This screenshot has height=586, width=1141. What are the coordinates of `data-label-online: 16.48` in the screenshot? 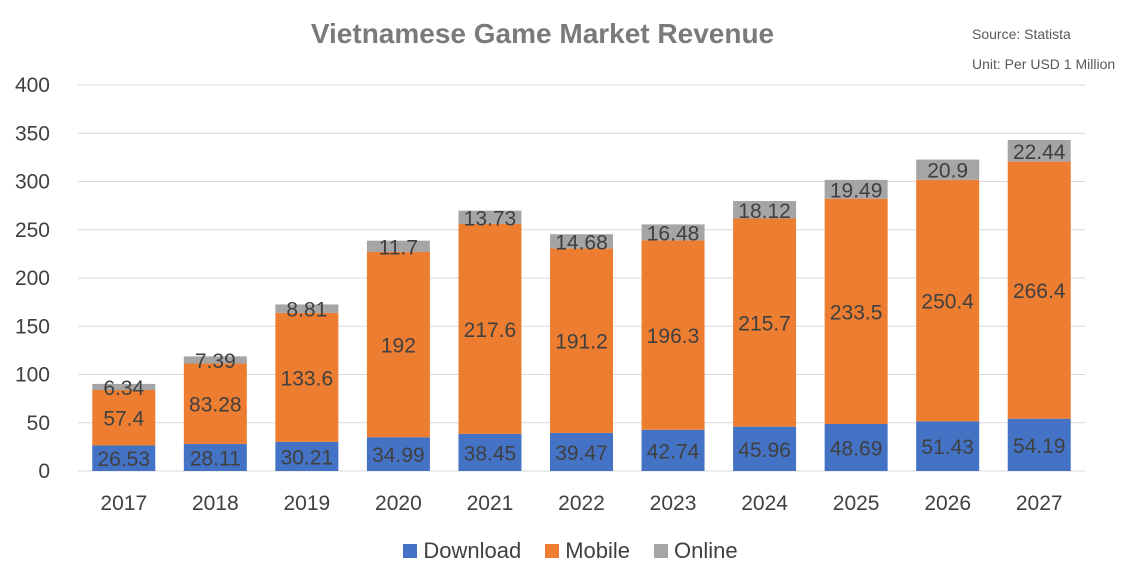 It's located at (673, 233).